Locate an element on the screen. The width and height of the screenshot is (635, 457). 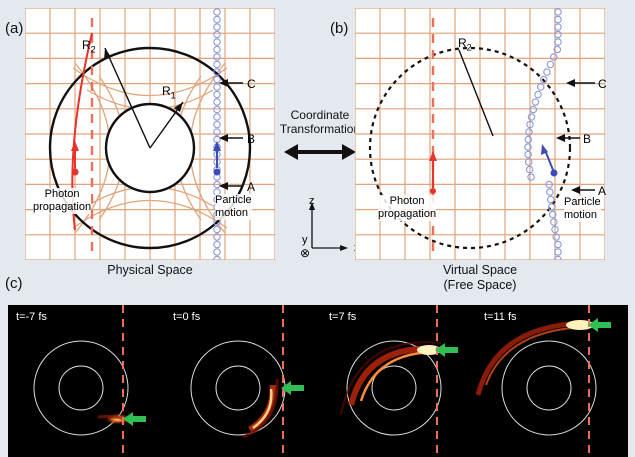
particle-arrow is located at coordinates (549, 160).